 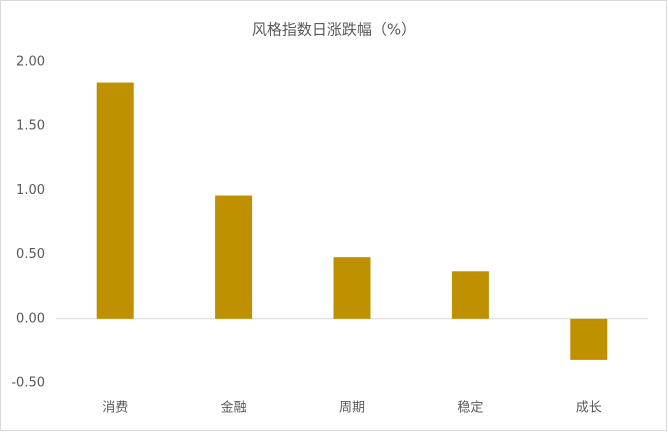 What do you see at coordinates (30, 254) in the screenshot?
I see `y-tick-label: 0.50` at bounding box center [30, 254].